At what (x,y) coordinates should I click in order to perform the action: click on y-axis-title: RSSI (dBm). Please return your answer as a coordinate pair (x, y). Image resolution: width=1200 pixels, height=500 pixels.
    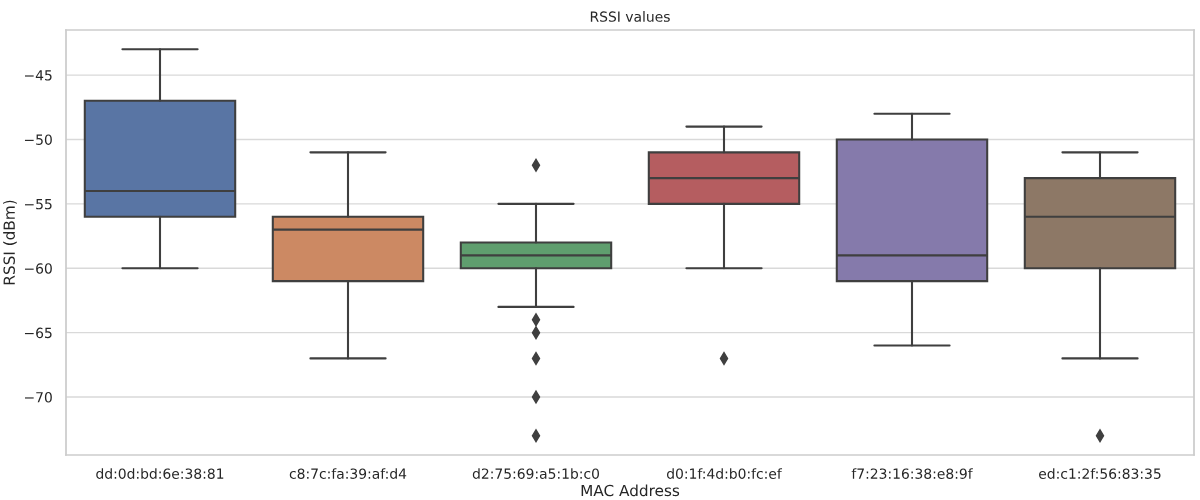
    Looking at the image, I should click on (10, 242).